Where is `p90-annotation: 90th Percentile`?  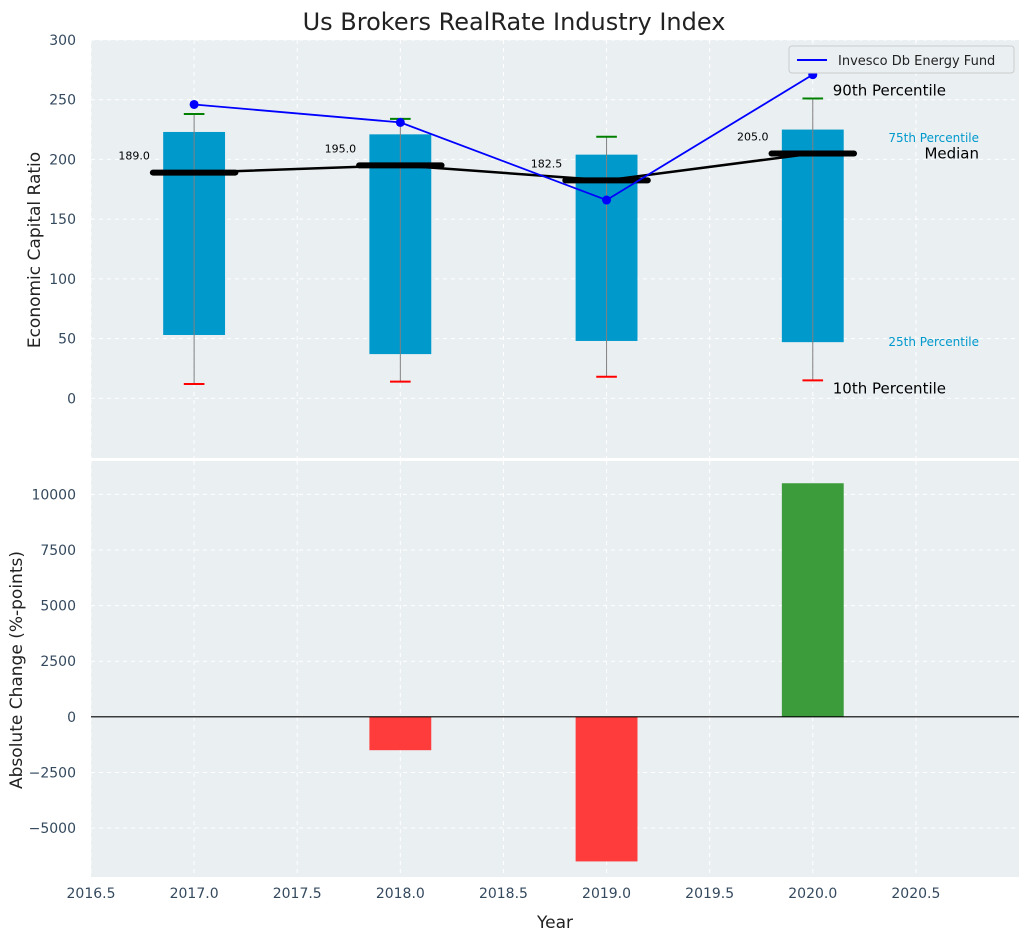
p90-annotation: 90th Percentile is located at coordinates (889, 91).